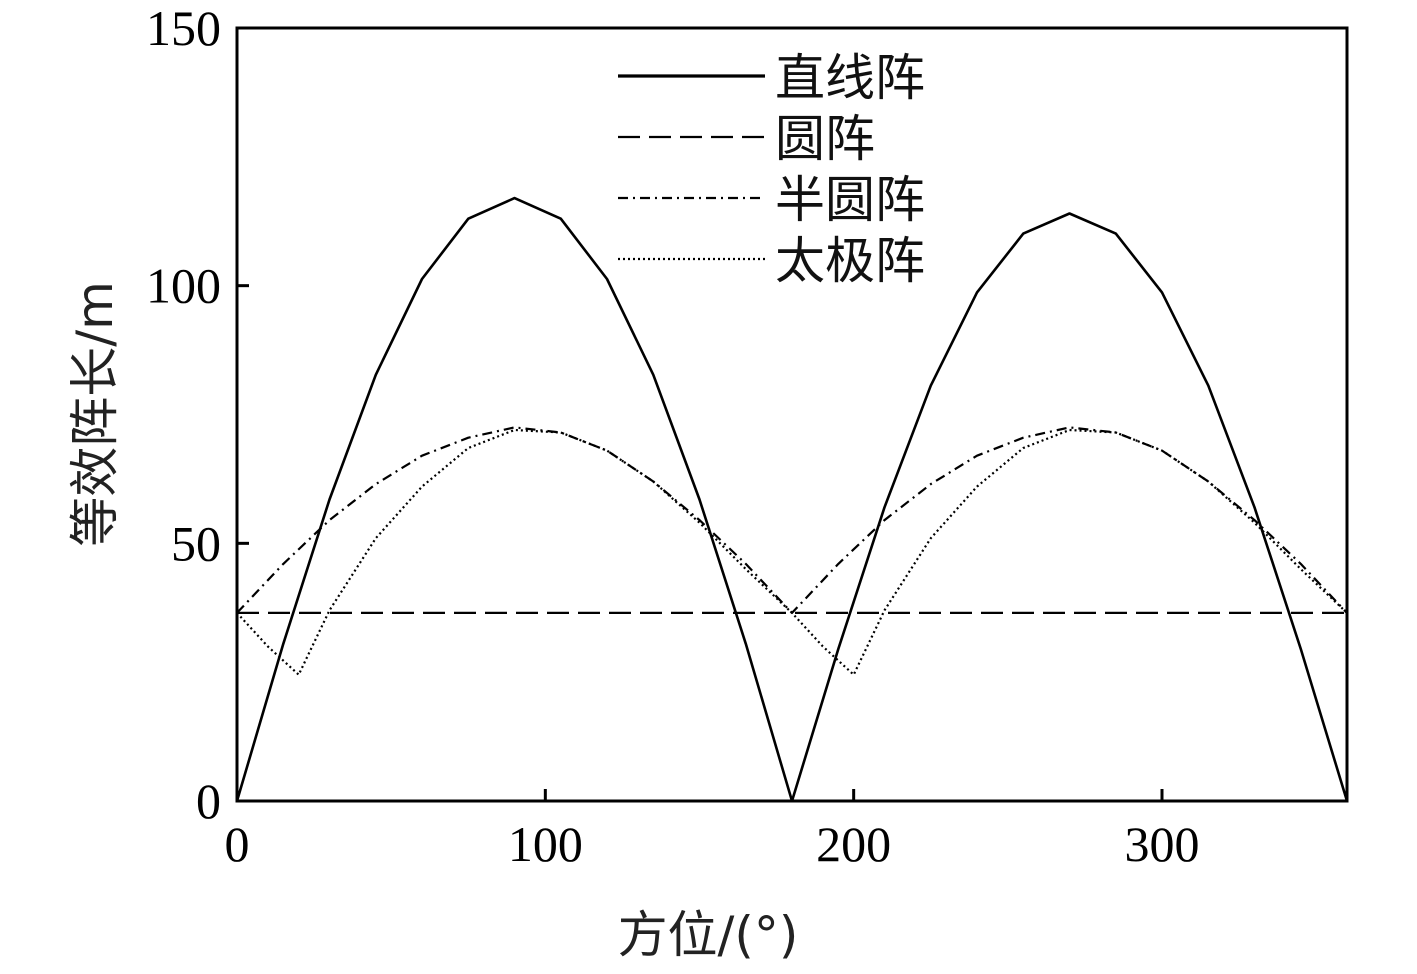 This screenshot has height=974, width=1417. What do you see at coordinates (545, 844) in the screenshot?
I see `x-tick-label: 100` at bounding box center [545, 844].